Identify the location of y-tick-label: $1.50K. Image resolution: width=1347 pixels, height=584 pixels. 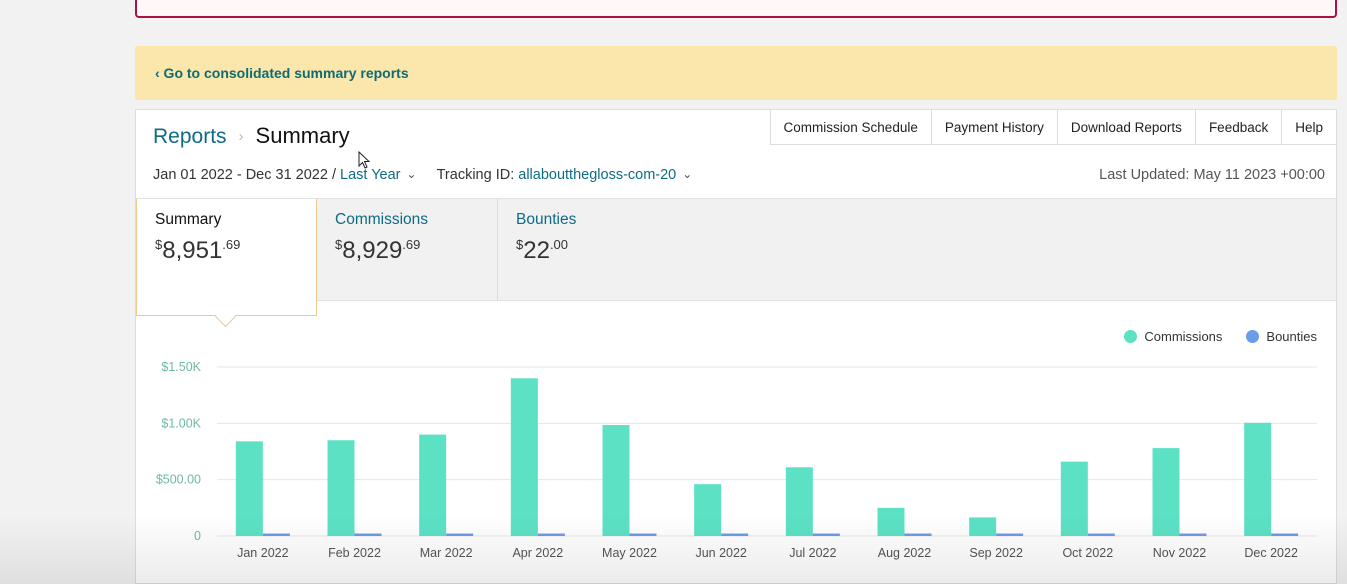
(181, 367).